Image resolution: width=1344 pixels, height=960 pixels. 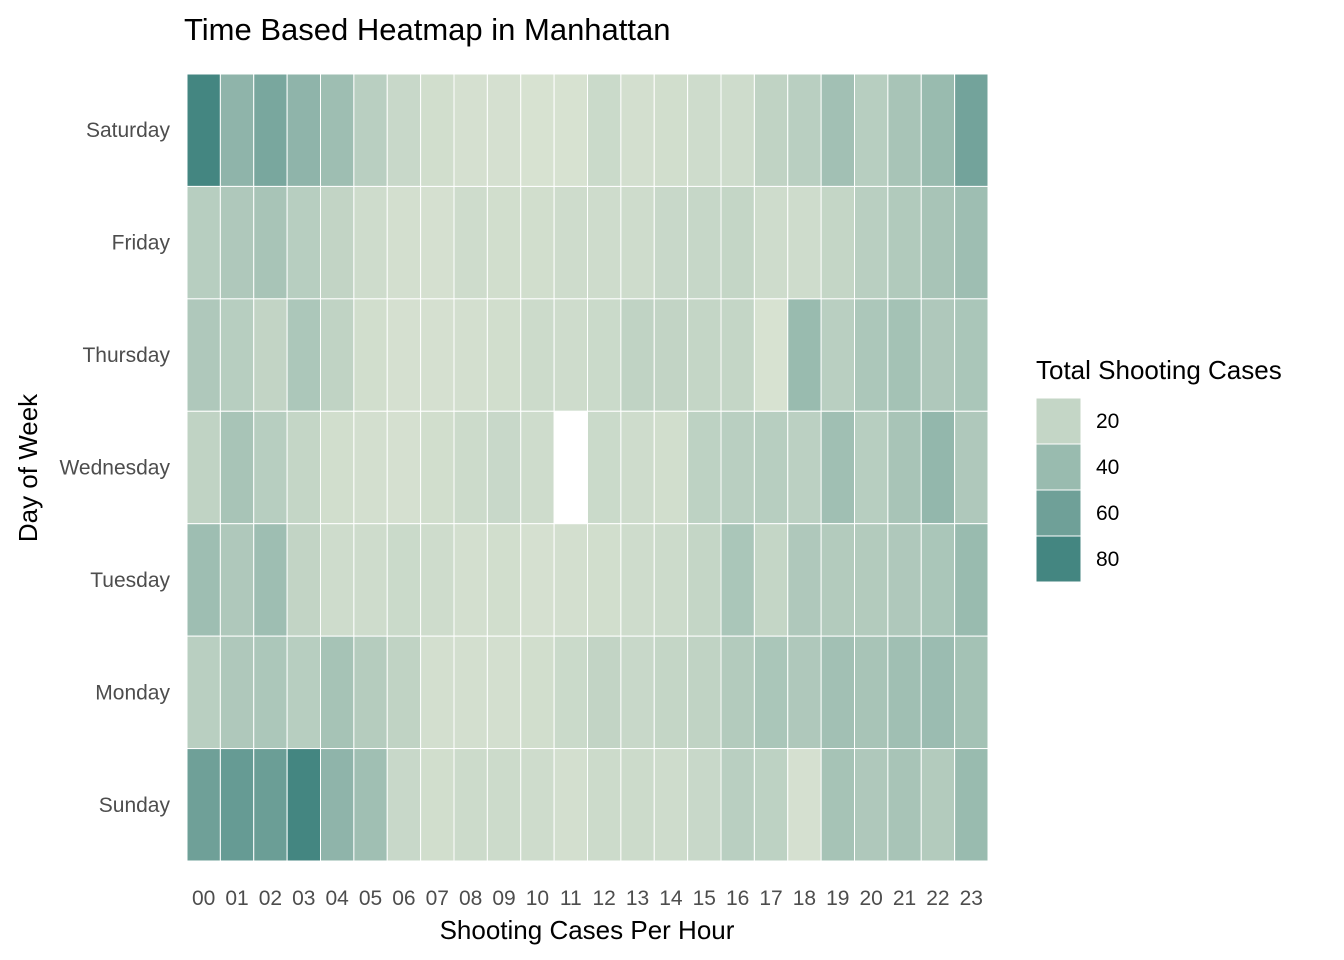 I want to click on x-axis-title: Shooting Cases Per Hour, so click(x=587, y=930).